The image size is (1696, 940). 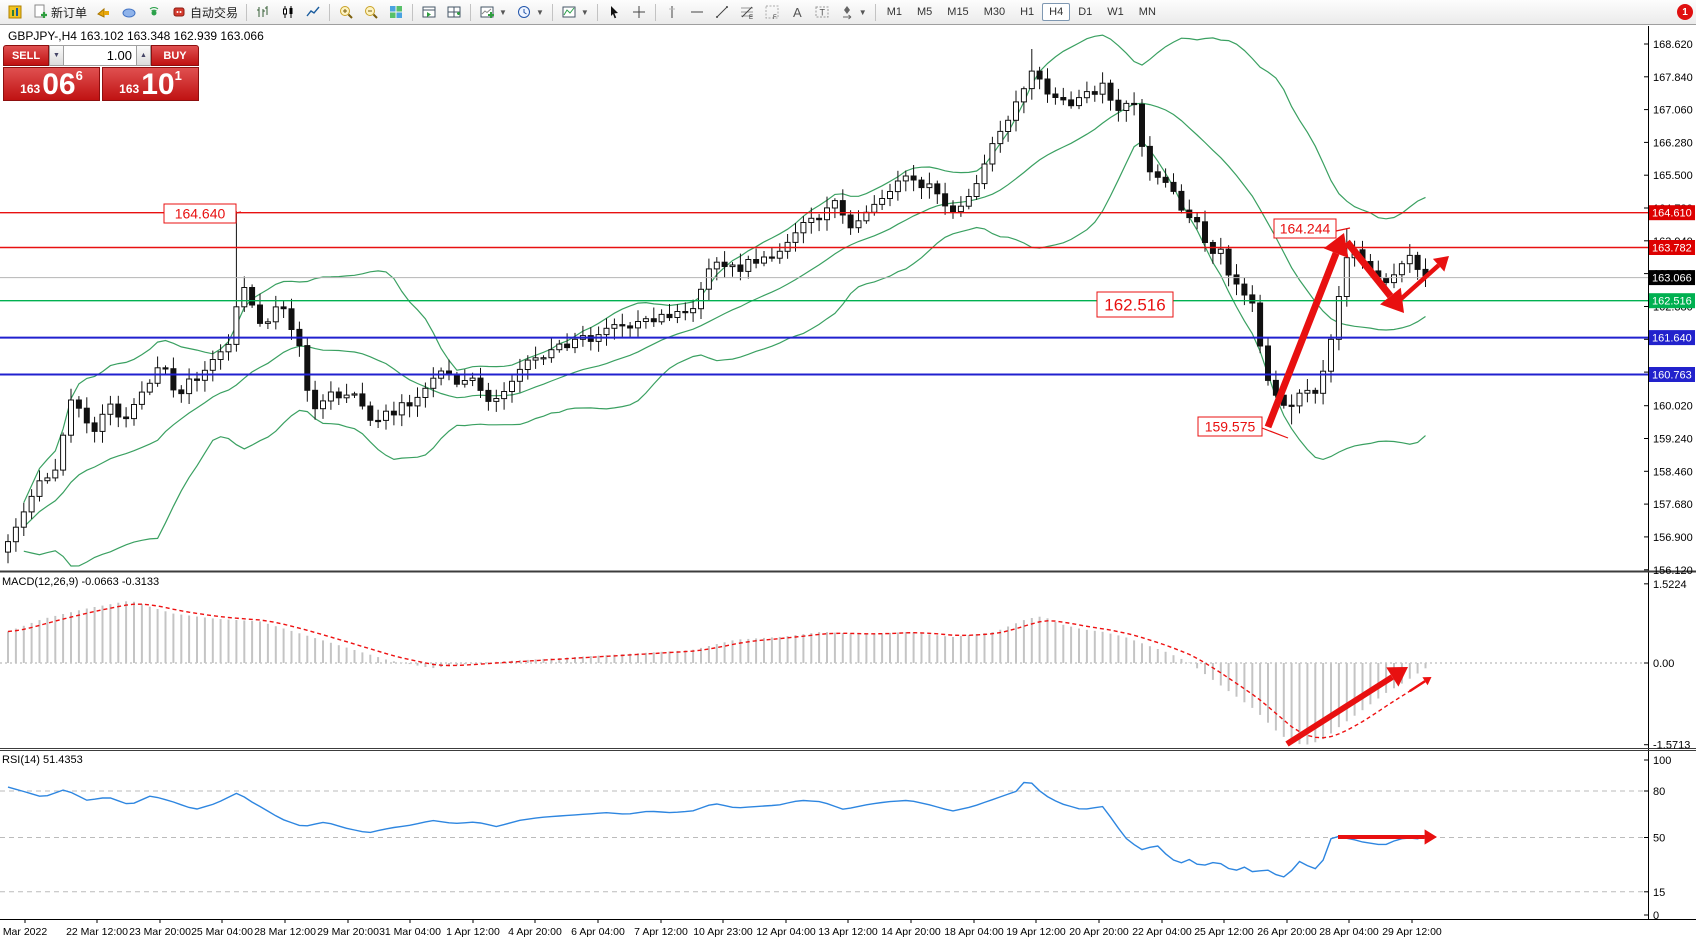 What do you see at coordinates (1085, 12) in the screenshot?
I see `timeframe-button-d1: D1` at bounding box center [1085, 12].